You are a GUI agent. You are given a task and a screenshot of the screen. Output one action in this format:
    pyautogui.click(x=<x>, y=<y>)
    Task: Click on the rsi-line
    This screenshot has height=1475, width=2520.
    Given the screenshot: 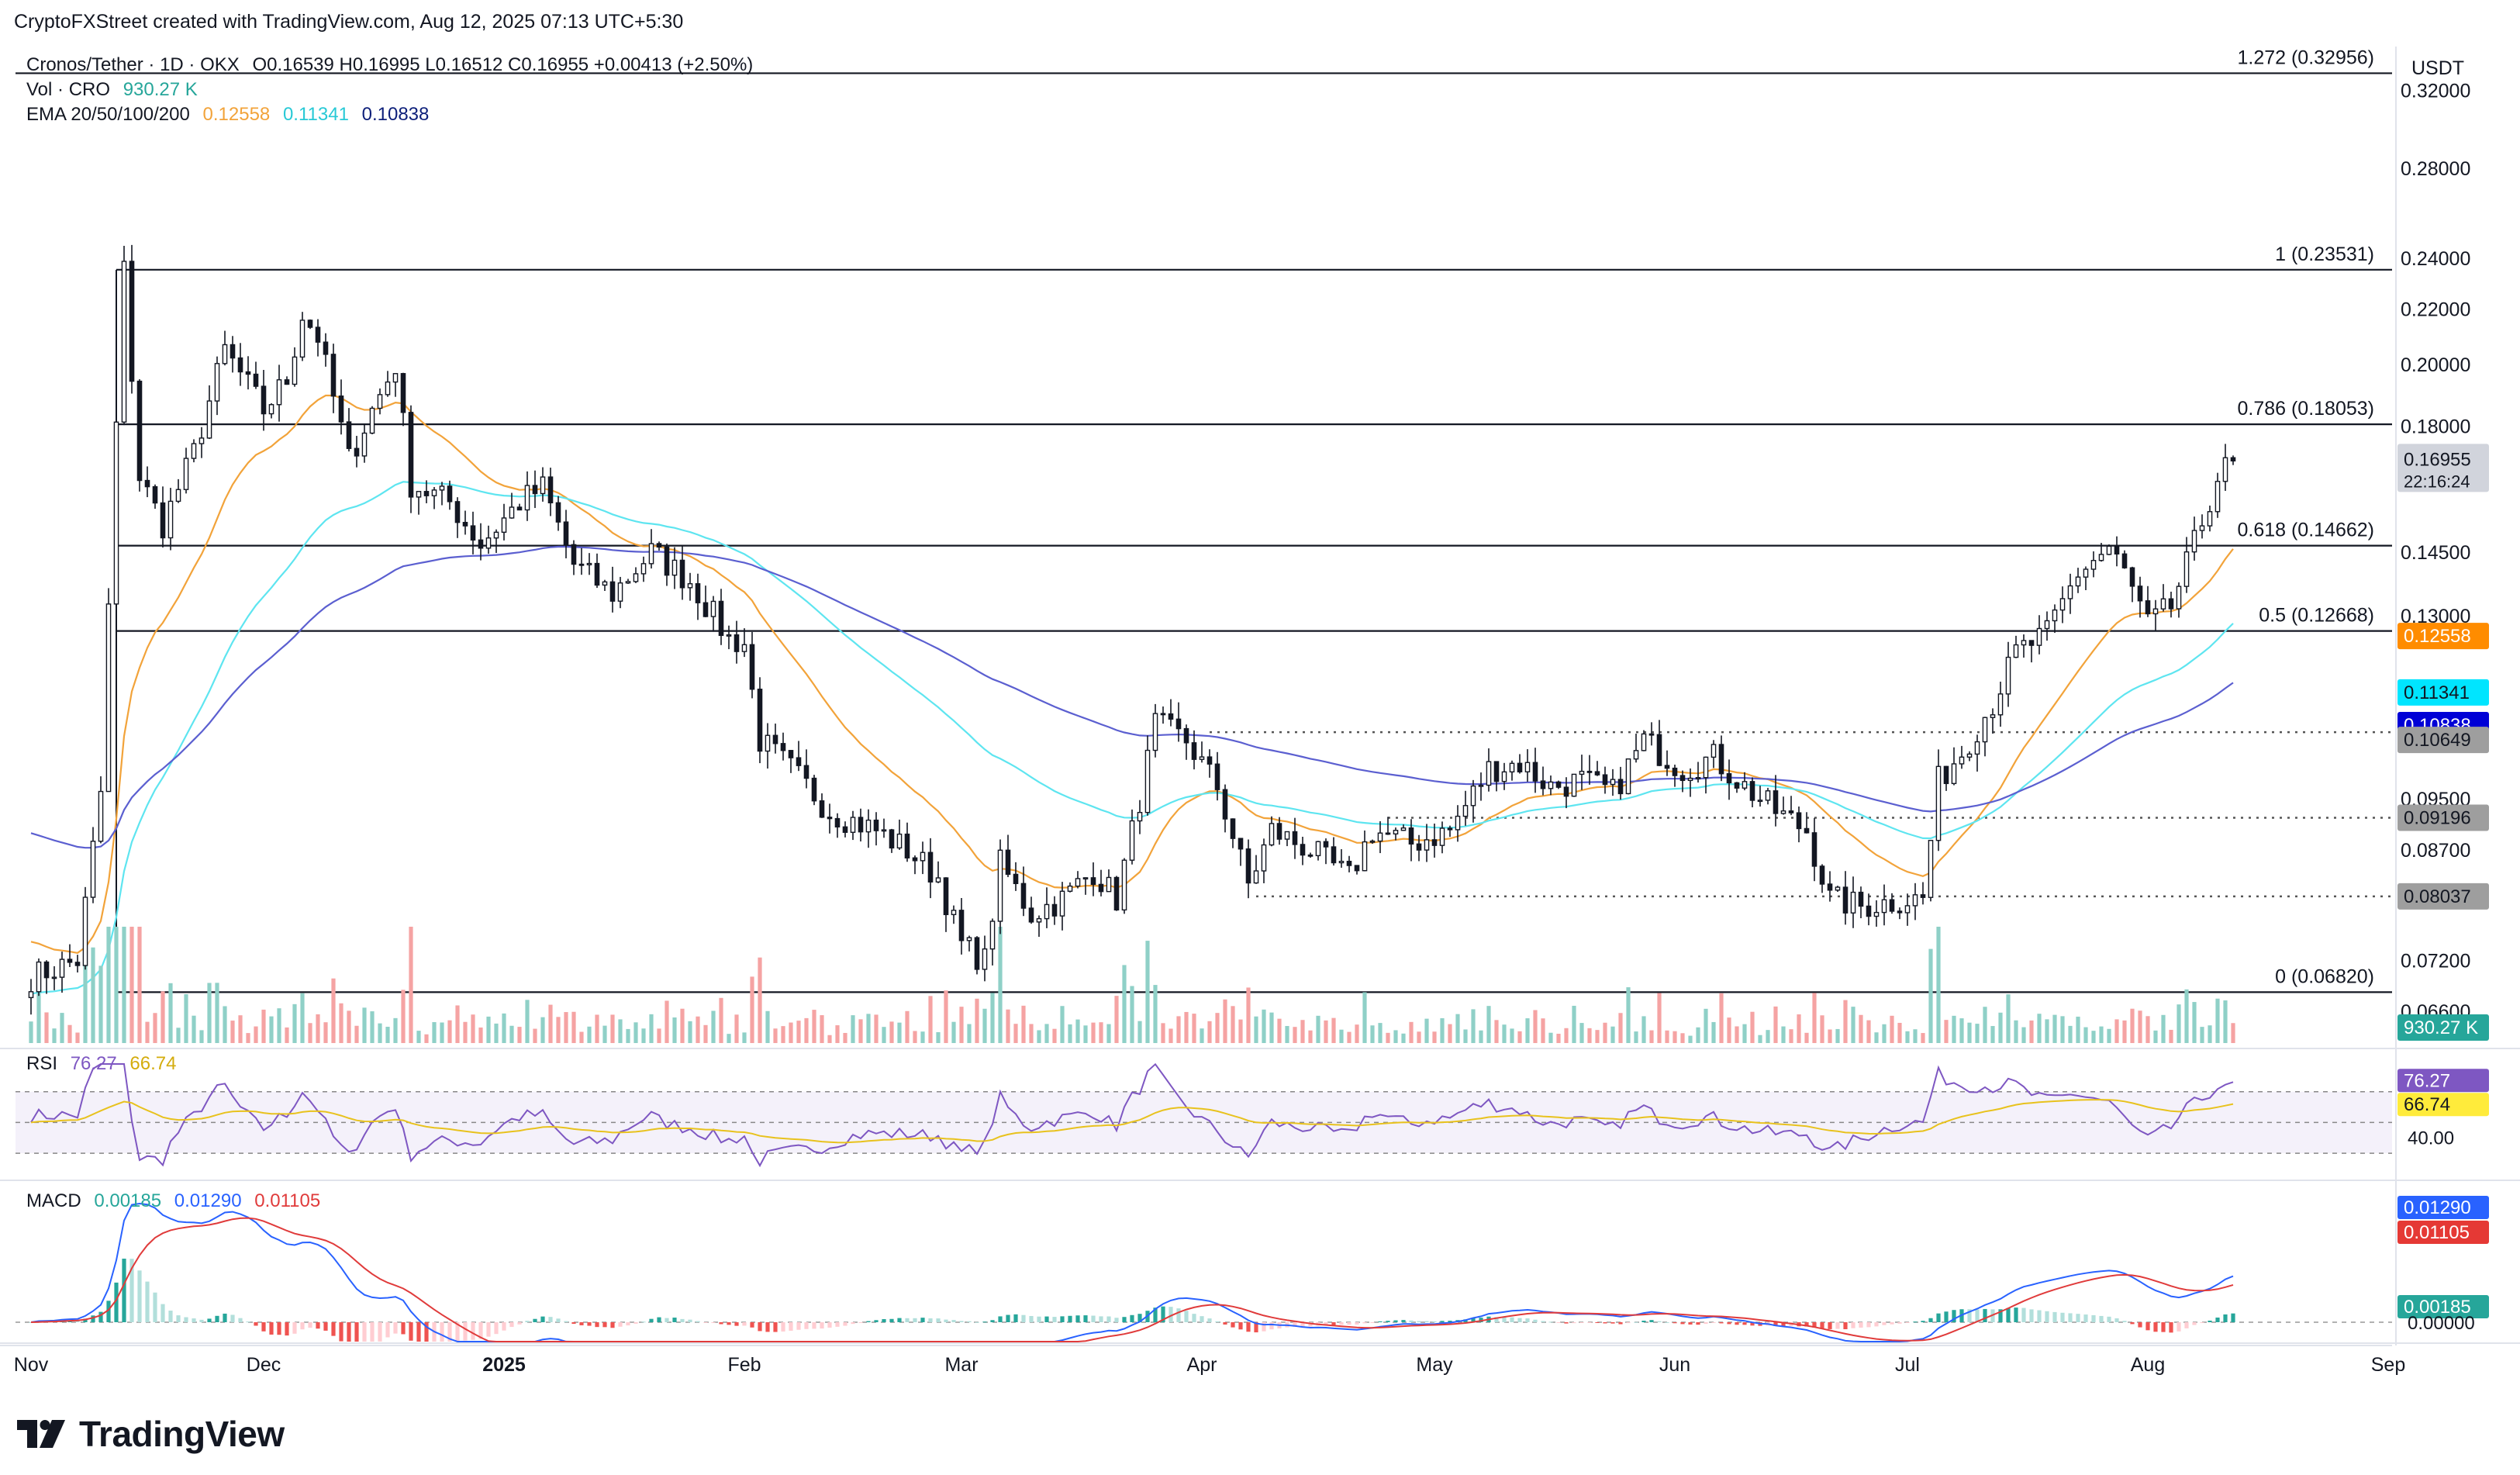 What is the action you would take?
    pyautogui.click(x=1132, y=1115)
    